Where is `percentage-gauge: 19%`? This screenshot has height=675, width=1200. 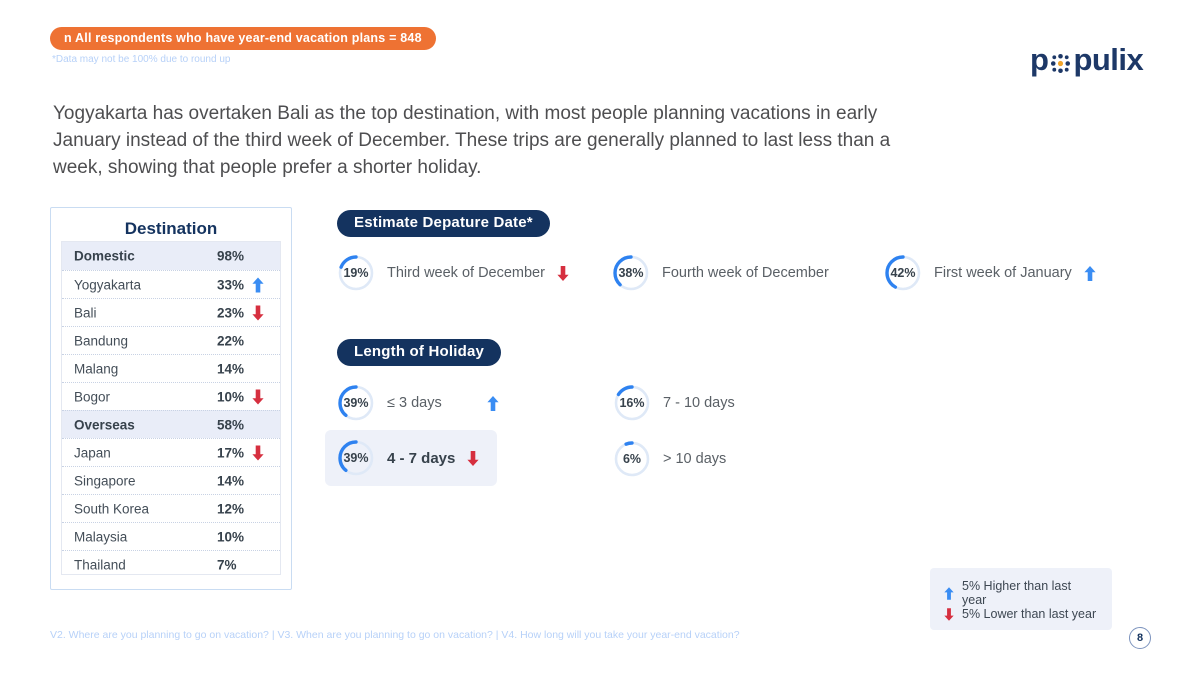 percentage-gauge: 19% is located at coordinates (356, 273).